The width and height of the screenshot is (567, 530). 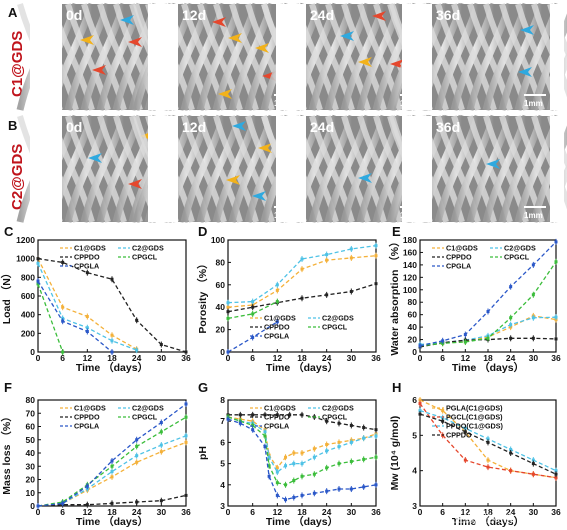 I want to click on plot-frame, so click(x=112, y=453).